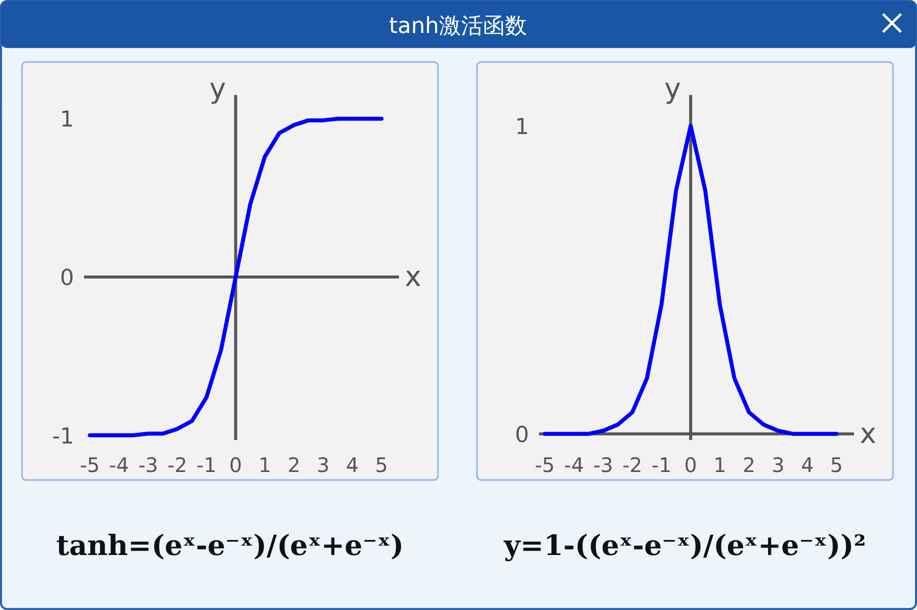  Describe the element at coordinates (67, 120) in the screenshot. I see `y-tick-label: 1` at that location.